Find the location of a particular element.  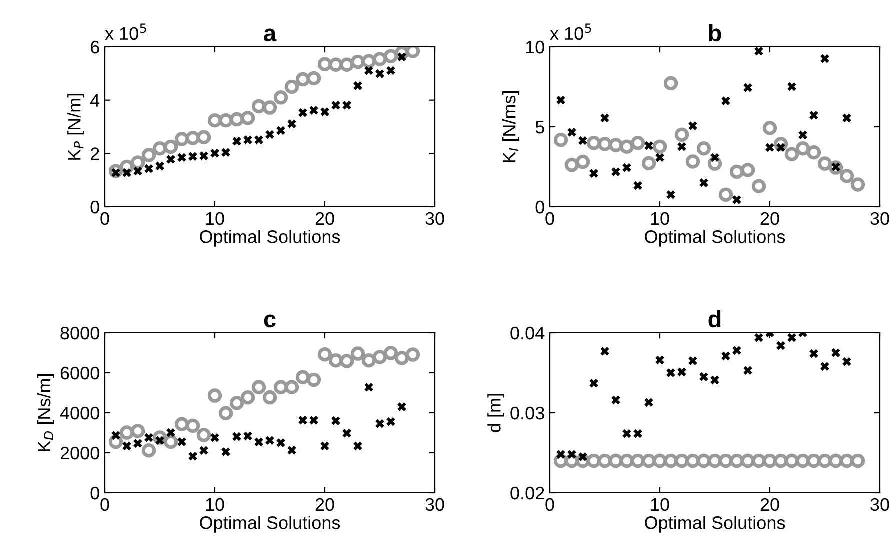

y-tick-label: 8000 is located at coordinates (80, 333).